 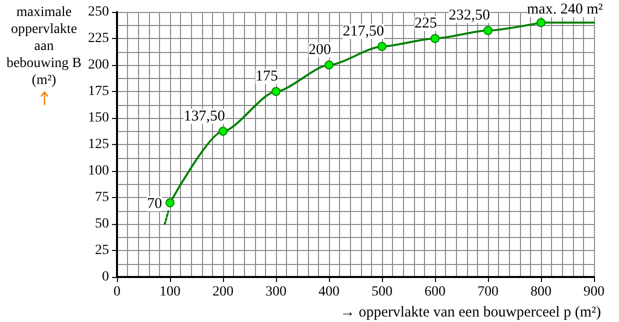 What do you see at coordinates (541, 292) in the screenshot?
I see `x-tick-label: 800` at bounding box center [541, 292].